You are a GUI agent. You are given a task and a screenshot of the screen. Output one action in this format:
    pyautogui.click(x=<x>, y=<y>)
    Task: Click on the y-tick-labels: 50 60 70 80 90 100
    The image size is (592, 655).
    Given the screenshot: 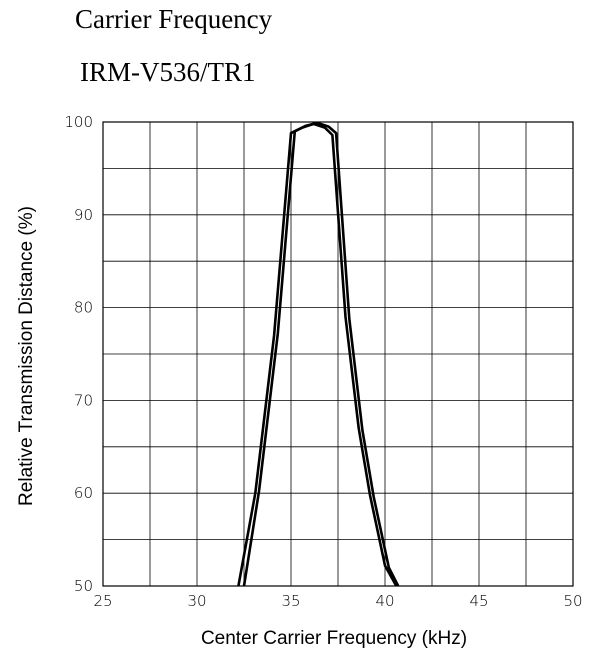 What is the action you would take?
    pyautogui.click(x=78, y=354)
    